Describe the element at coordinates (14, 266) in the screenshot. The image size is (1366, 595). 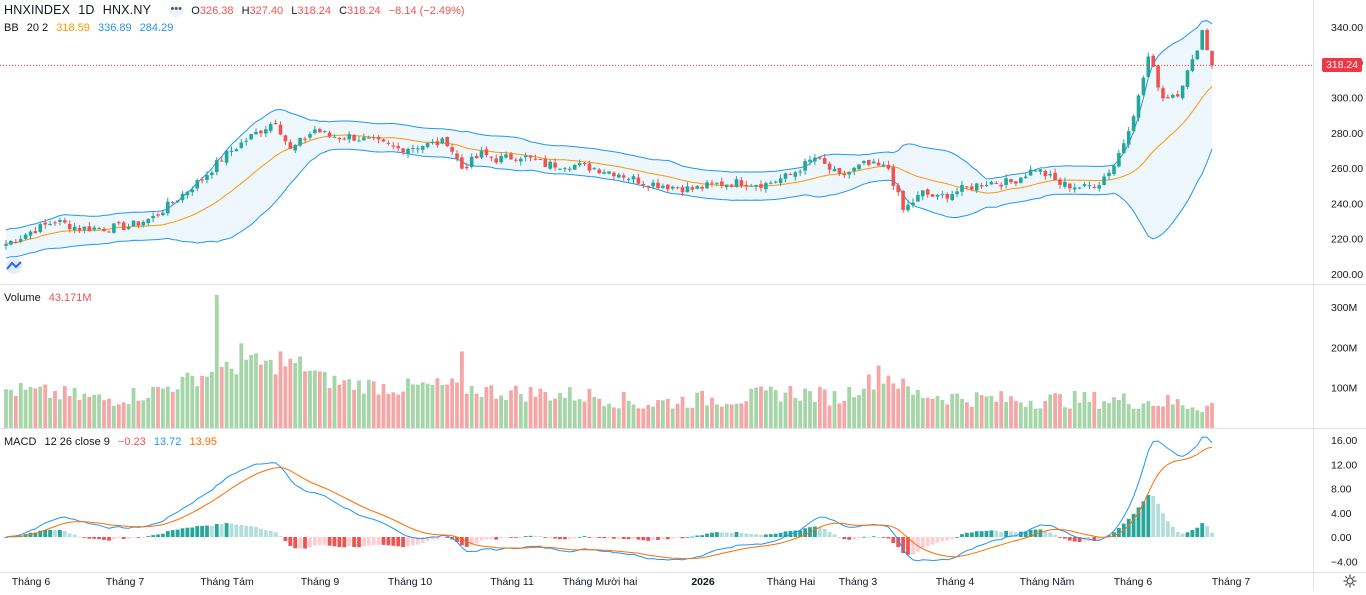
I see `tradingview-logo-icon` at that location.